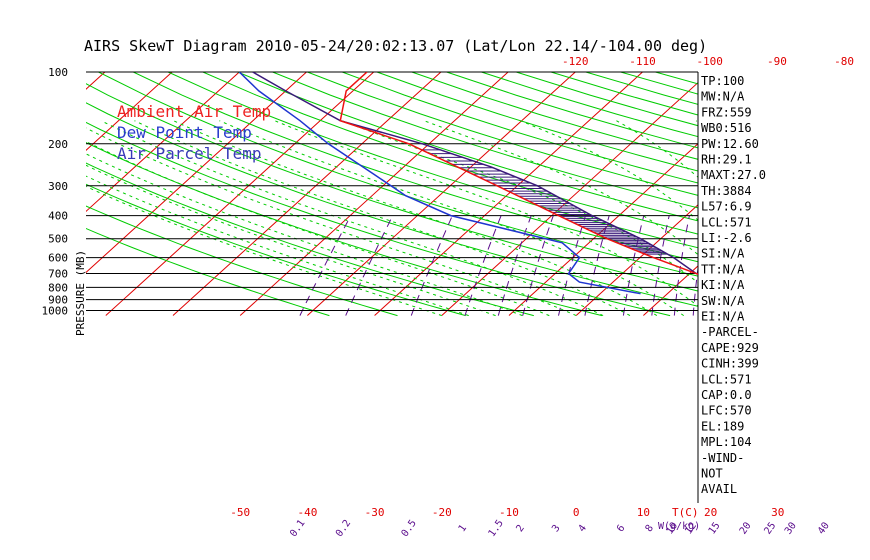 The height and width of the screenshot is (560, 870). What do you see at coordinates (726, 238) in the screenshot?
I see `side-panel-item: LI:-2.6` at bounding box center [726, 238].